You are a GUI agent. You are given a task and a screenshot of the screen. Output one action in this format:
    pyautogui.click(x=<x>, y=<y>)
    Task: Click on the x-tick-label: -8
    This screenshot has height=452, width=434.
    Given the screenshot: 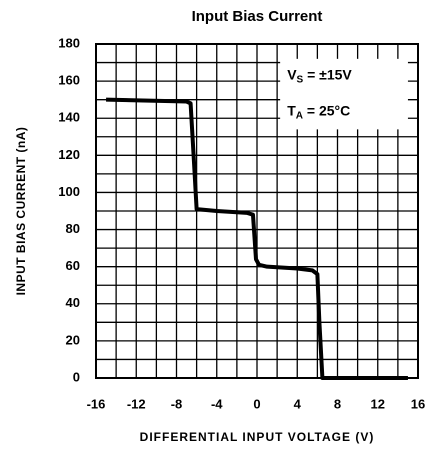 What is the action you would take?
    pyautogui.click(x=177, y=403)
    